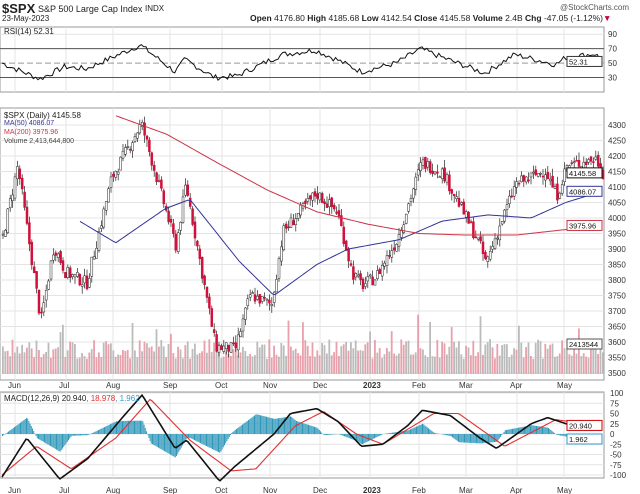 The height and width of the screenshot is (494, 640). I want to click on month-label: Jun, so click(14, 385).